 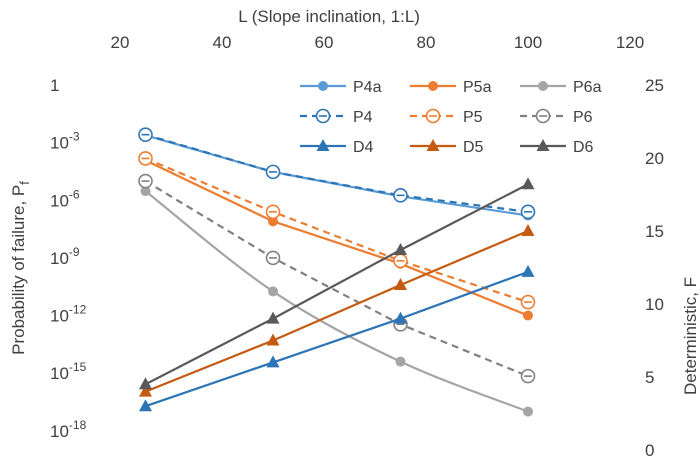 I want to click on y-left-tick-label: 1, so click(x=54, y=85).